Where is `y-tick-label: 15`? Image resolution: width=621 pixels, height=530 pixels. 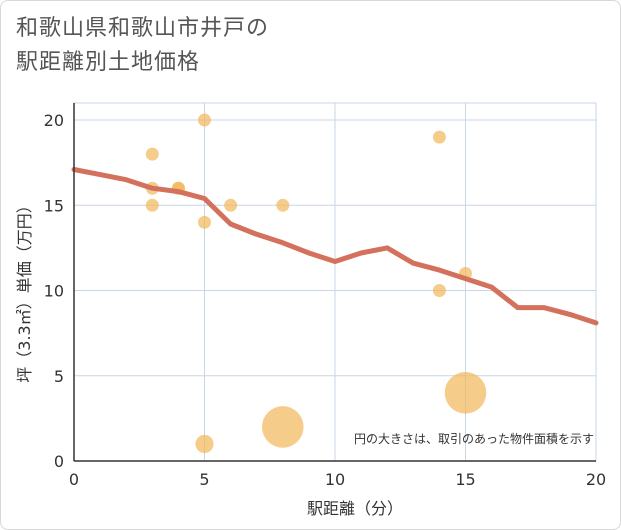 y-tick-label: 15 is located at coordinates (54, 205).